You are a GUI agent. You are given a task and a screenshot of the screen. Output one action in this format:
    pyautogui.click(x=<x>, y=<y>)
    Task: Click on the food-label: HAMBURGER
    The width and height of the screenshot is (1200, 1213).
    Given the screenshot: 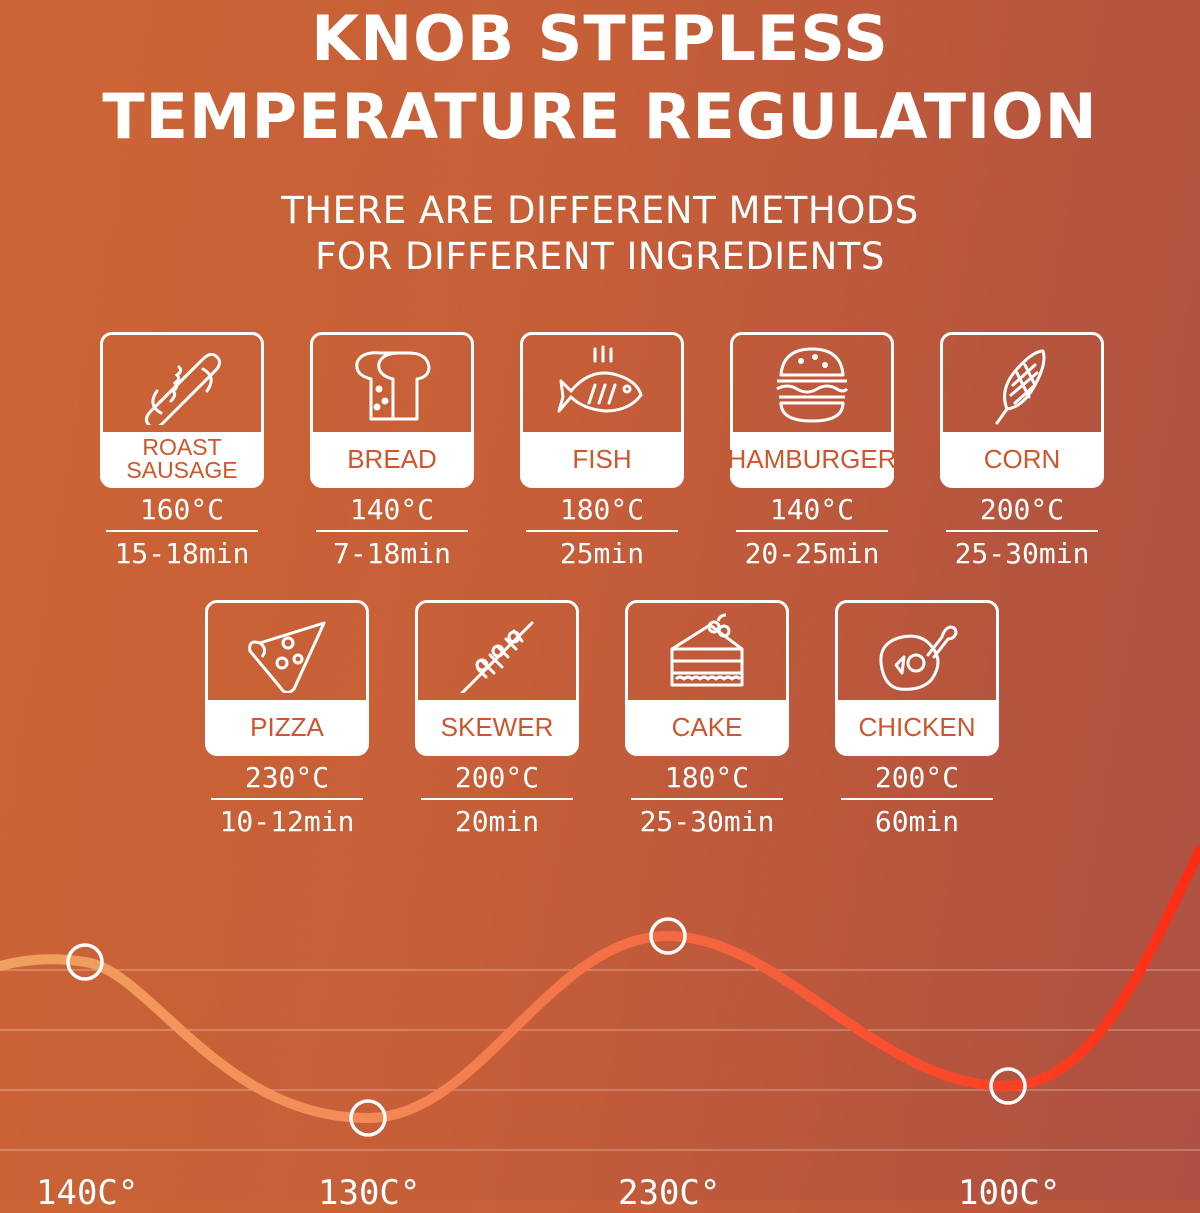 What is the action you would take?
    pyautogui.click(x=812, y=458)
    